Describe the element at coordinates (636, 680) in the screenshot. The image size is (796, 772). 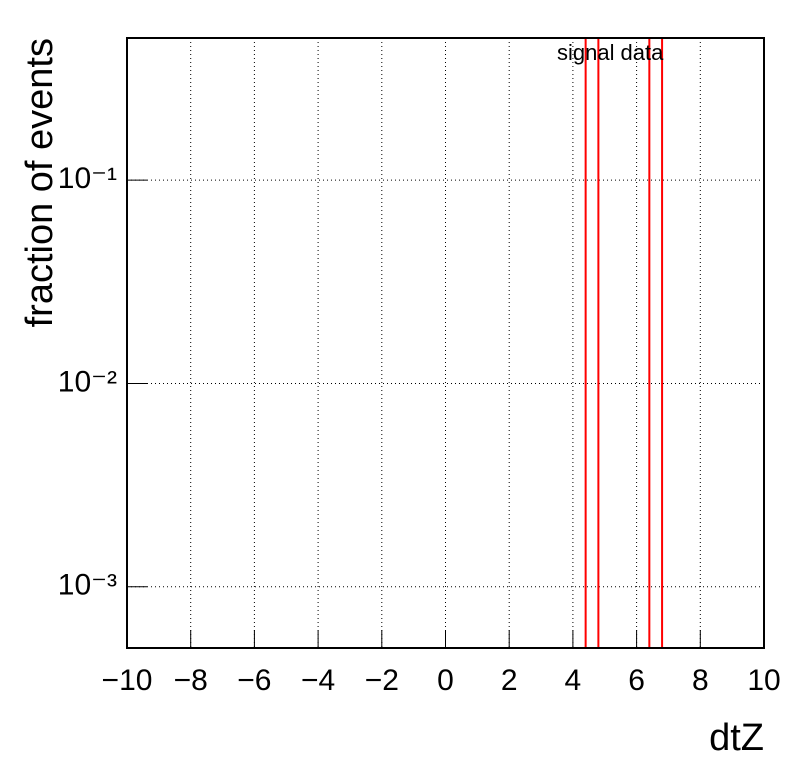
I see `x-tick-label: 6` at that location.